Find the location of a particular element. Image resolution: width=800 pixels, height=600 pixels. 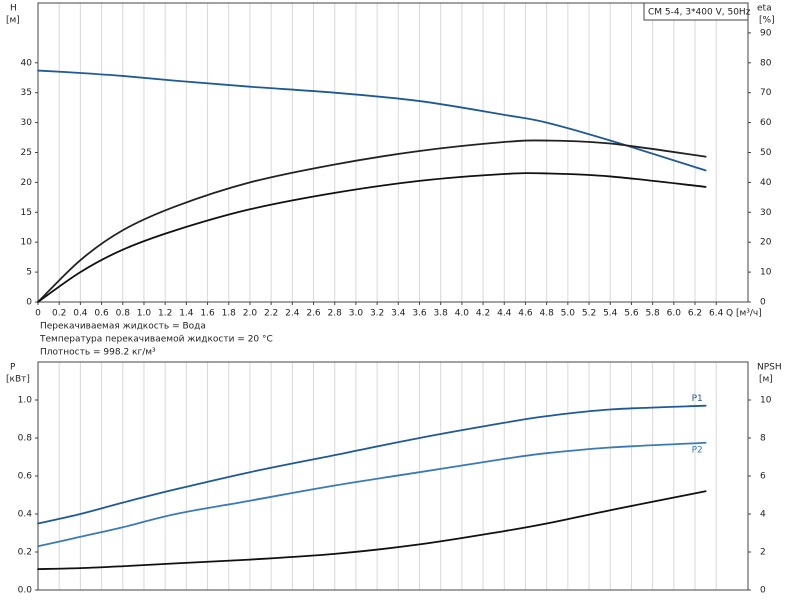

y2-axis-title: NPSH is located at coordinates (769, 368).